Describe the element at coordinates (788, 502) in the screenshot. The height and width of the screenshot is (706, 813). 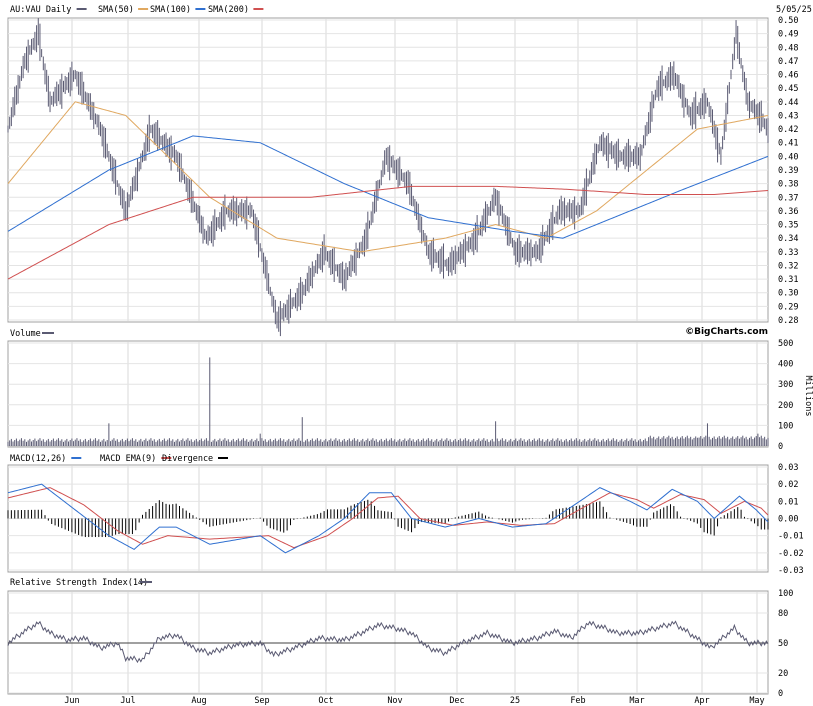
I see `macd-tick-label: 0.01` at that location.